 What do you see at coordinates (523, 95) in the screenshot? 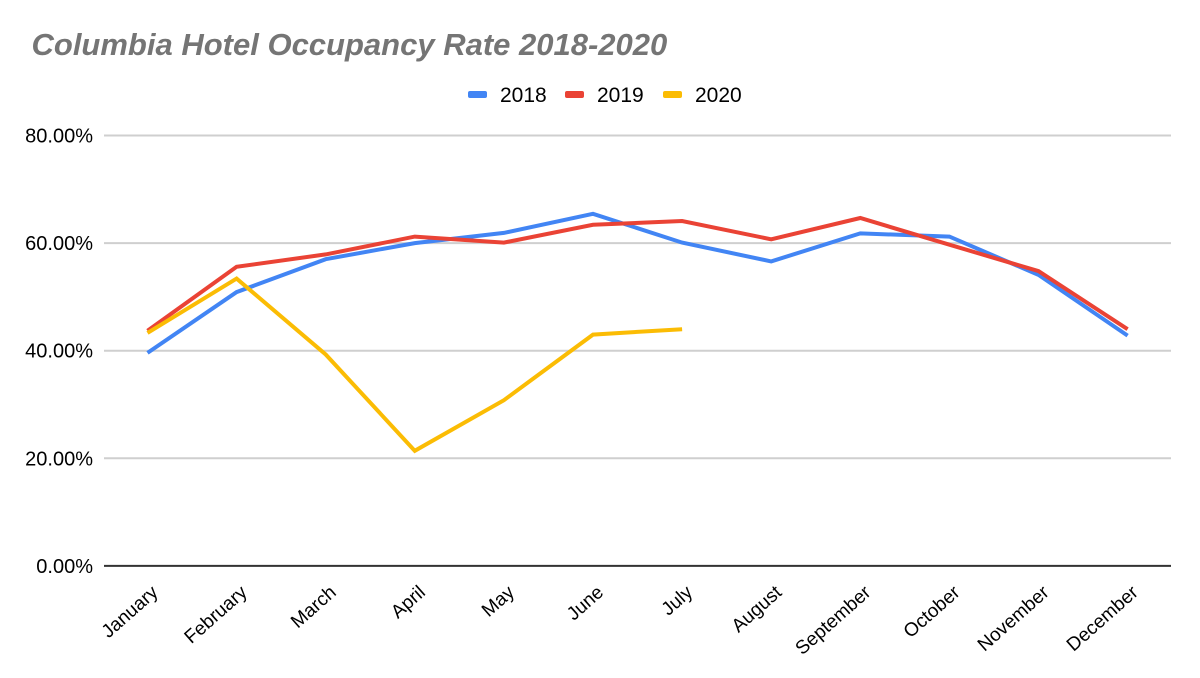
I see `svg-text: 2018` at bounding box center [523, 95].